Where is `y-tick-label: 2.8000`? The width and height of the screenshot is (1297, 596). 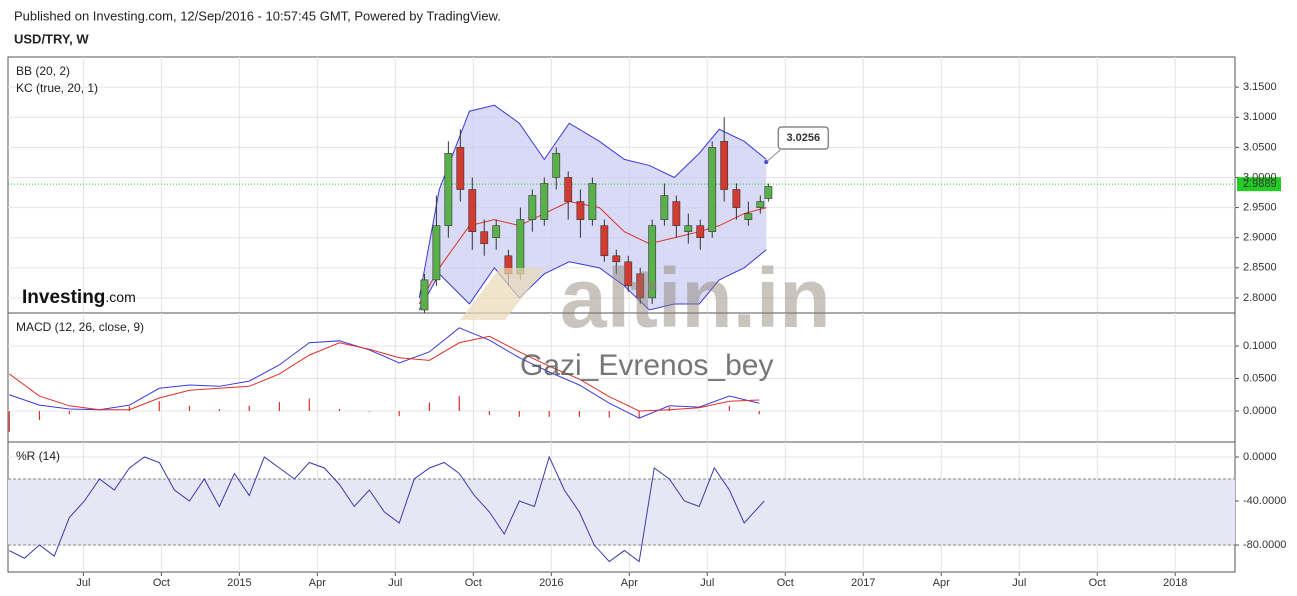 y-tick-label: 2.8000 is located at coordinates (1260, 298).